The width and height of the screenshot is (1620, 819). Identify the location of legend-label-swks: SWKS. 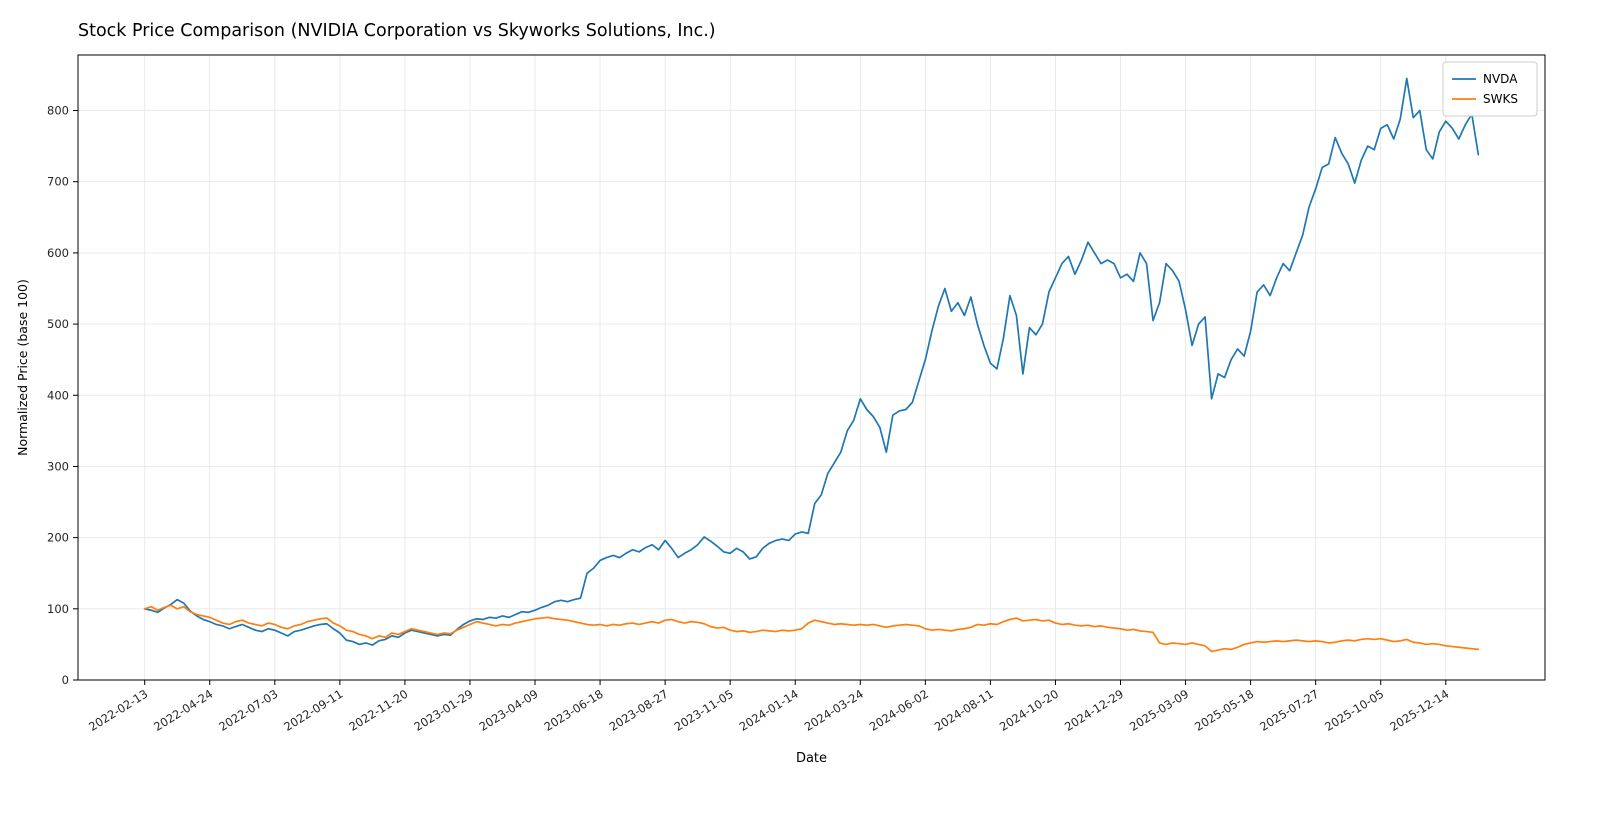
(1500, 99).